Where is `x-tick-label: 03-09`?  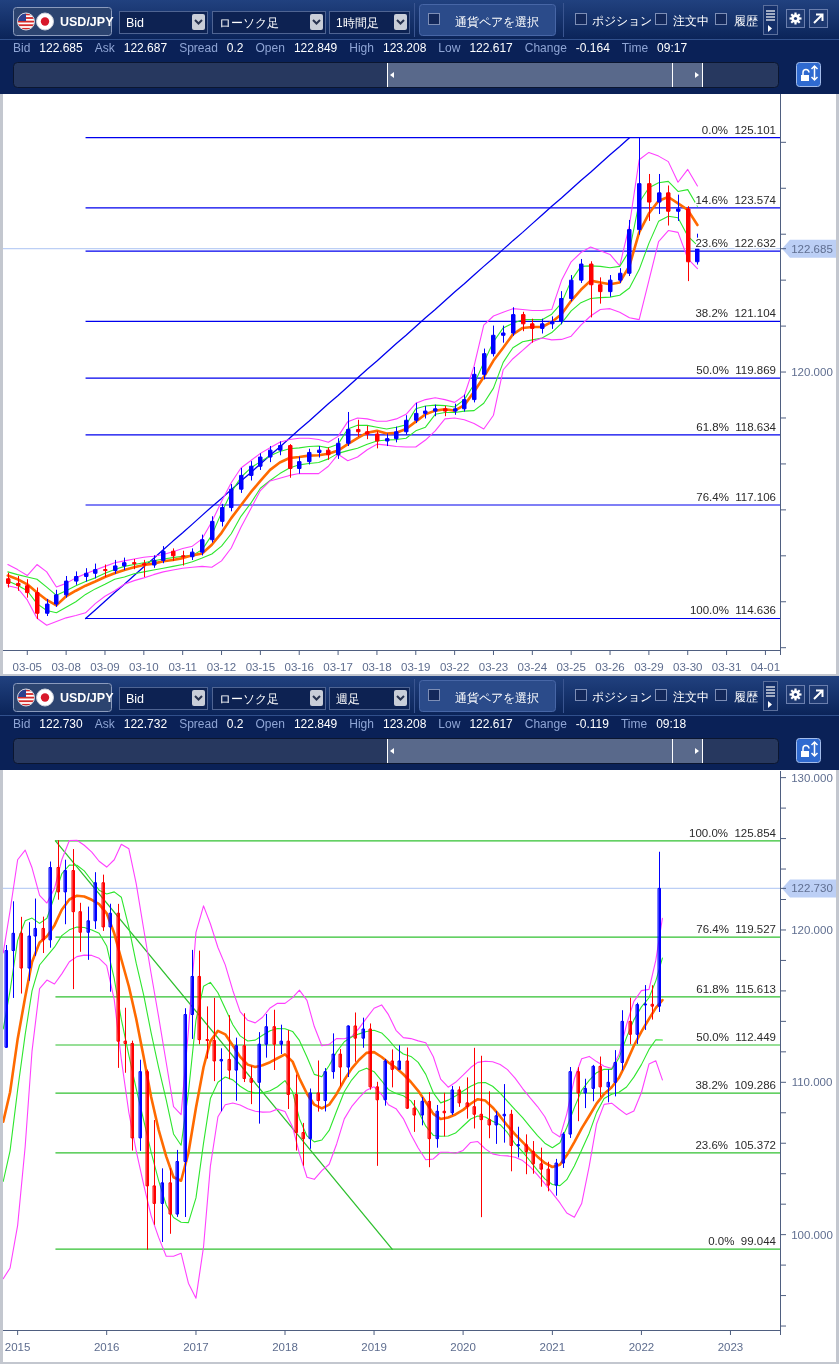 x-tick-label: 03-09 is located at coordinates (105, 667).